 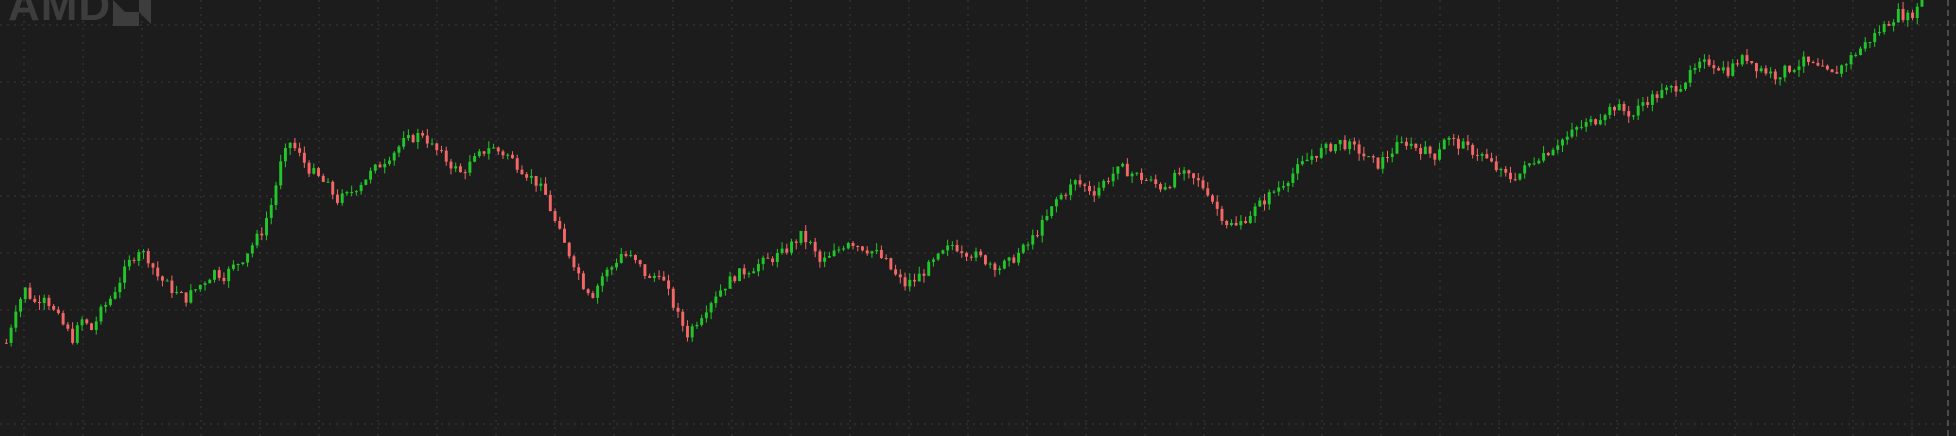 What do you see at coordinates (60, 15) in the screenshot?
I see `amd-logo-text: AMD` at bounding box center [60, 15].